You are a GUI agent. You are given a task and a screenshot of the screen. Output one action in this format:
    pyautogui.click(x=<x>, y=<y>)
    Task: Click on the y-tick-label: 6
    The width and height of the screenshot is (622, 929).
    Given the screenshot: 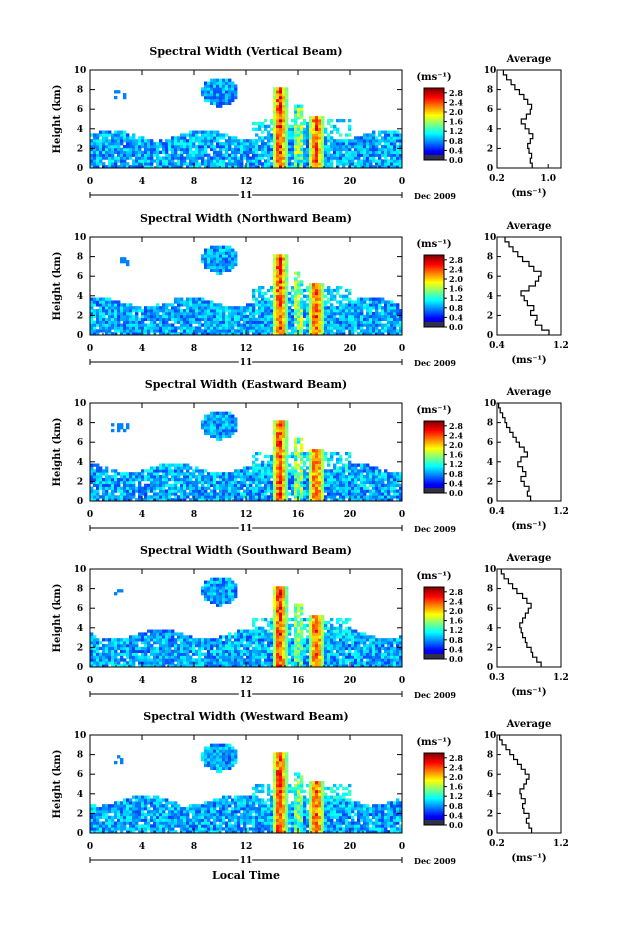 What is the action you would take?
    pyautogui.click(x=80, y=110)
    